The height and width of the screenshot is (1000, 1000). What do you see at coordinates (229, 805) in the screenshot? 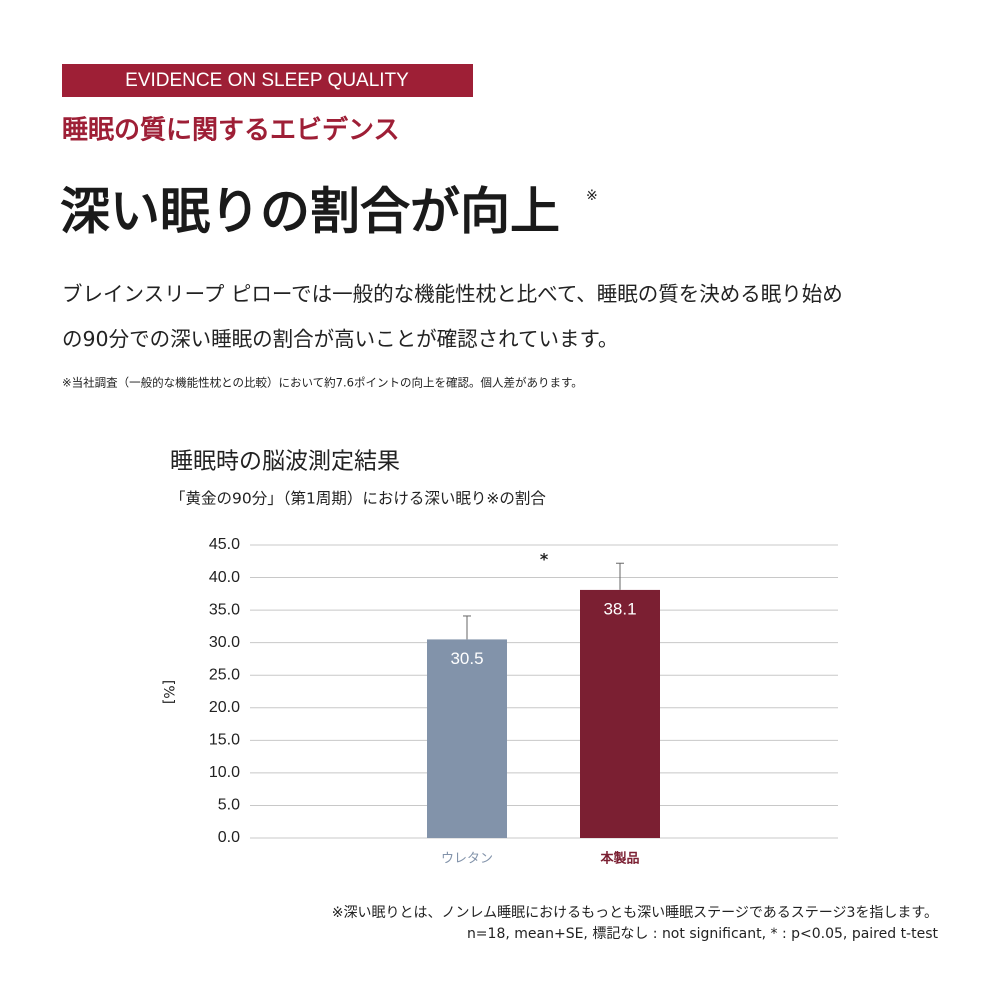
I see `y-tick-label: 5.0` at bounding box center [229, 805].